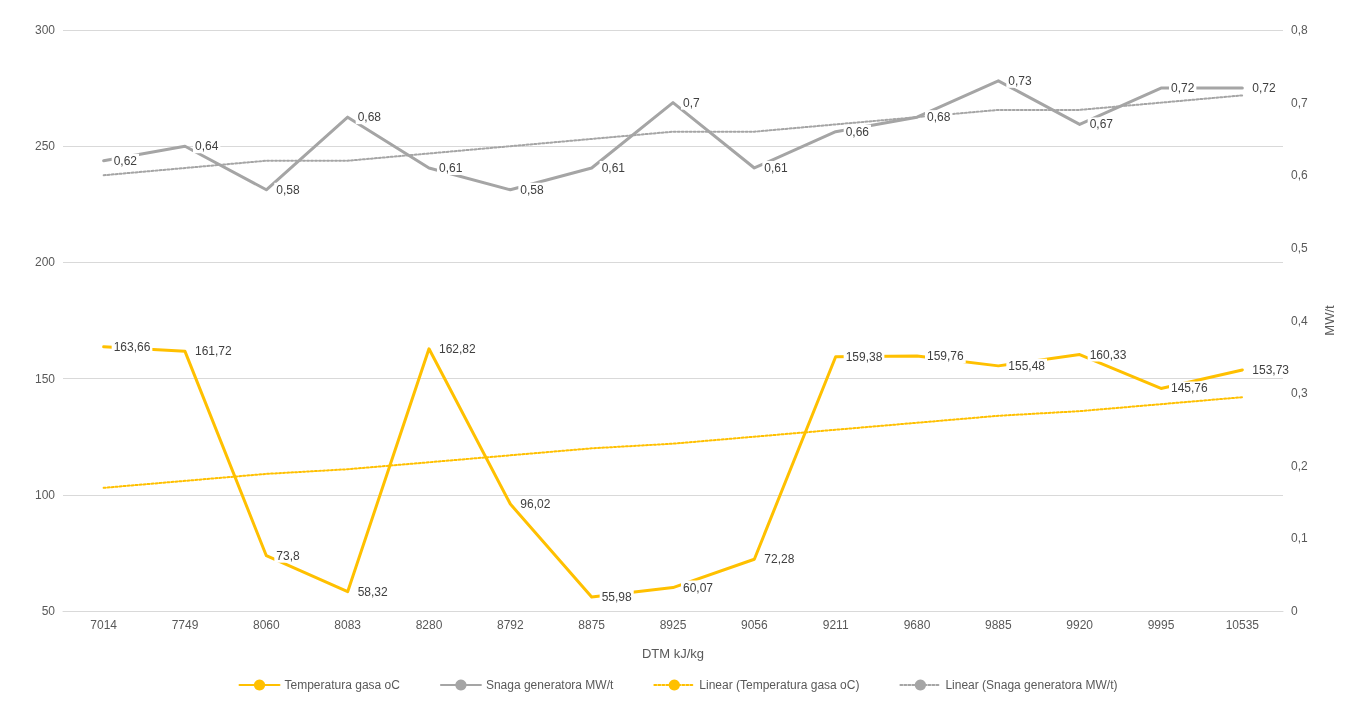  What do you see at coordinates (1020, 80) in the screenshot?
I see `data-label: 0,73` at bounding box center [1020, 80].